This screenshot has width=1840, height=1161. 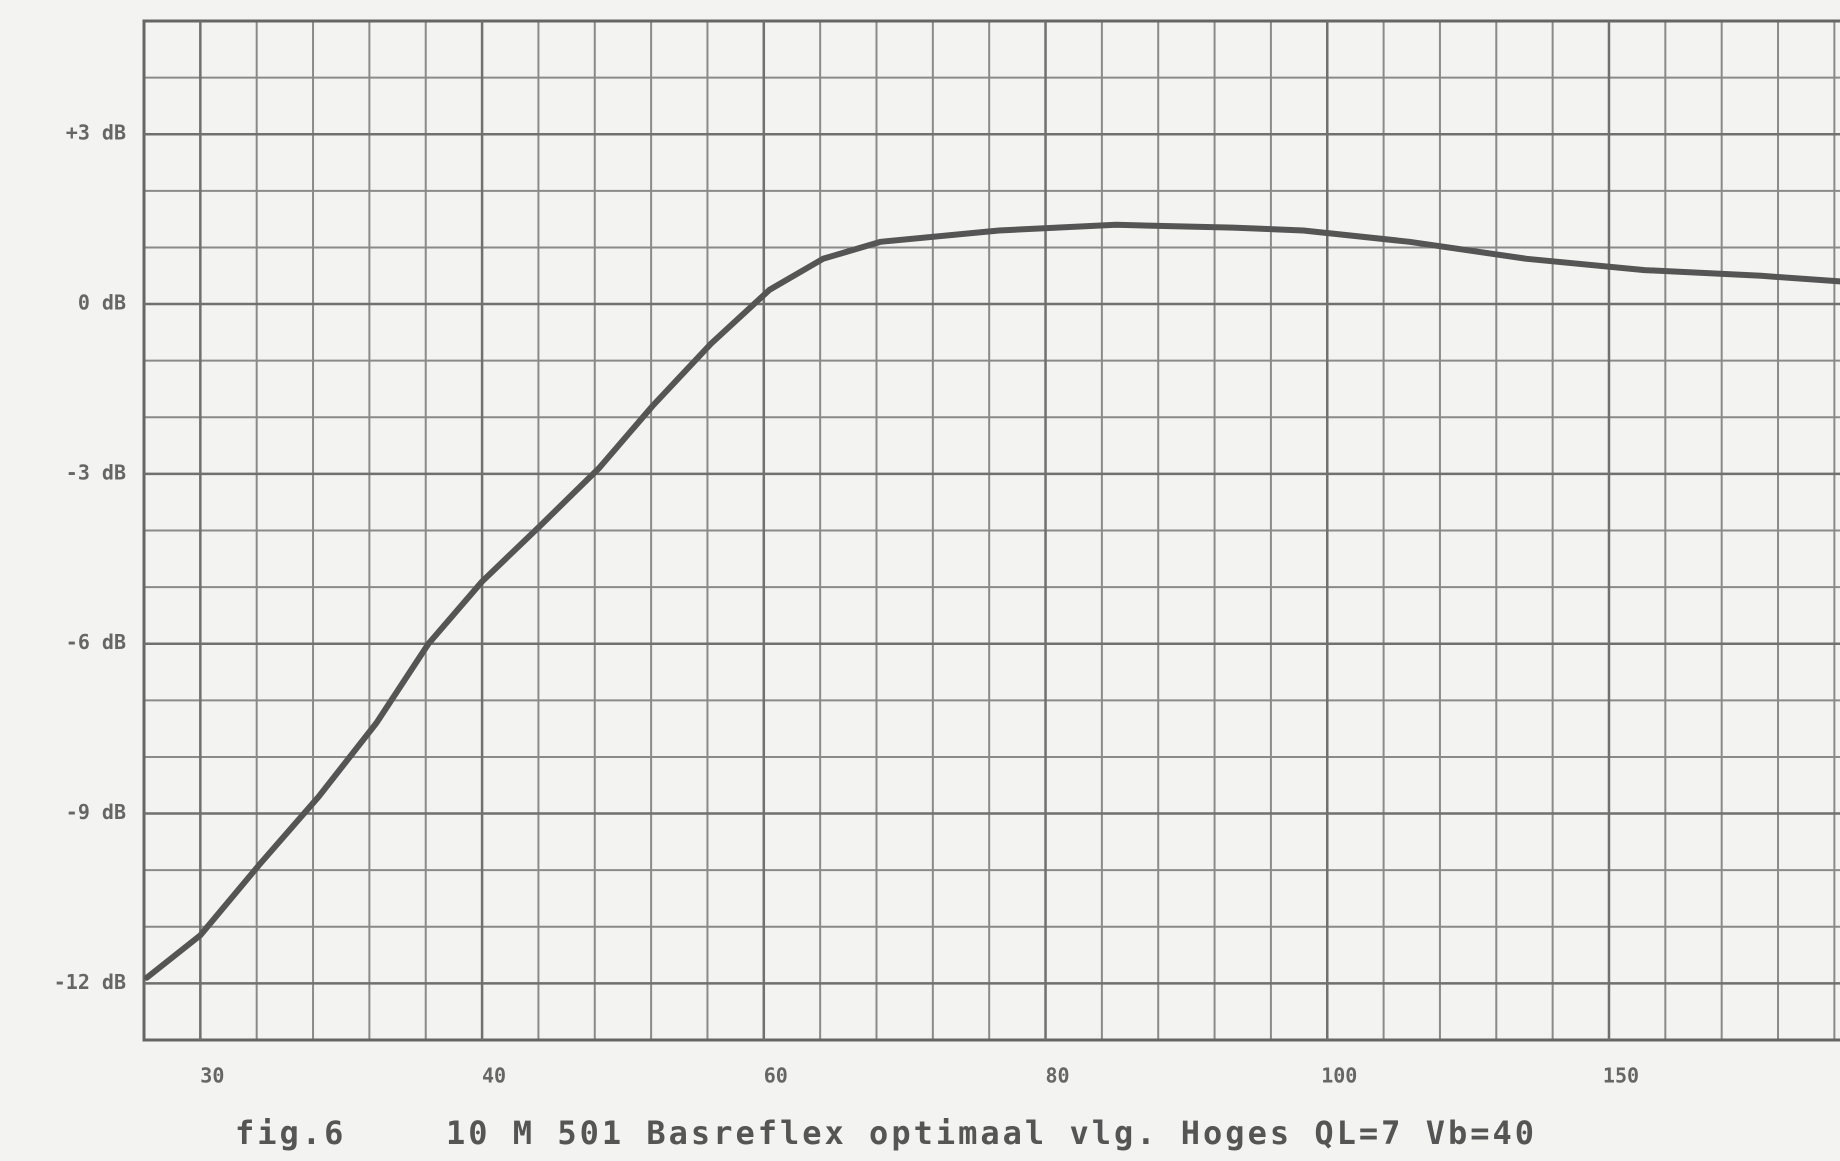 What do you see at coordinates (776, 1076) in the screenshot?
I see `x-tick-label: 60` at bounding box center [776, 1076].